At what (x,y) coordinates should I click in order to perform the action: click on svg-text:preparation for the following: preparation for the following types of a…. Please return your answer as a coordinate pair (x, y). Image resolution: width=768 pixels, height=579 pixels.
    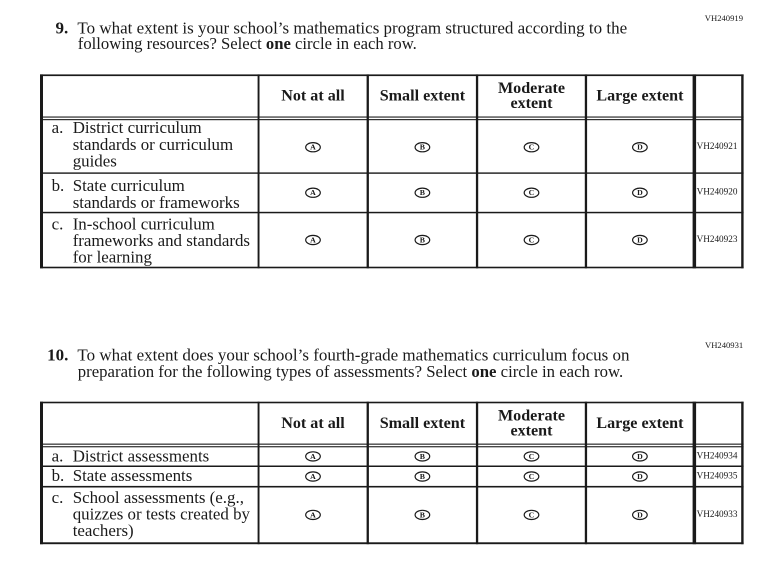
    Looking at the image, I should click on (350, 371).